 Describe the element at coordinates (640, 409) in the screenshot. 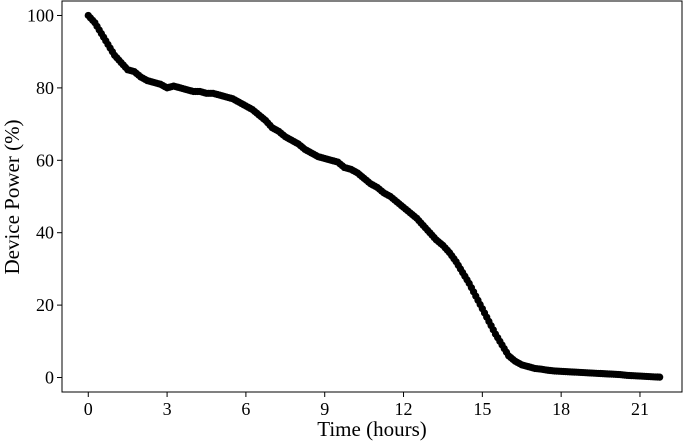

I see `x-tick-label: 21` at that location.